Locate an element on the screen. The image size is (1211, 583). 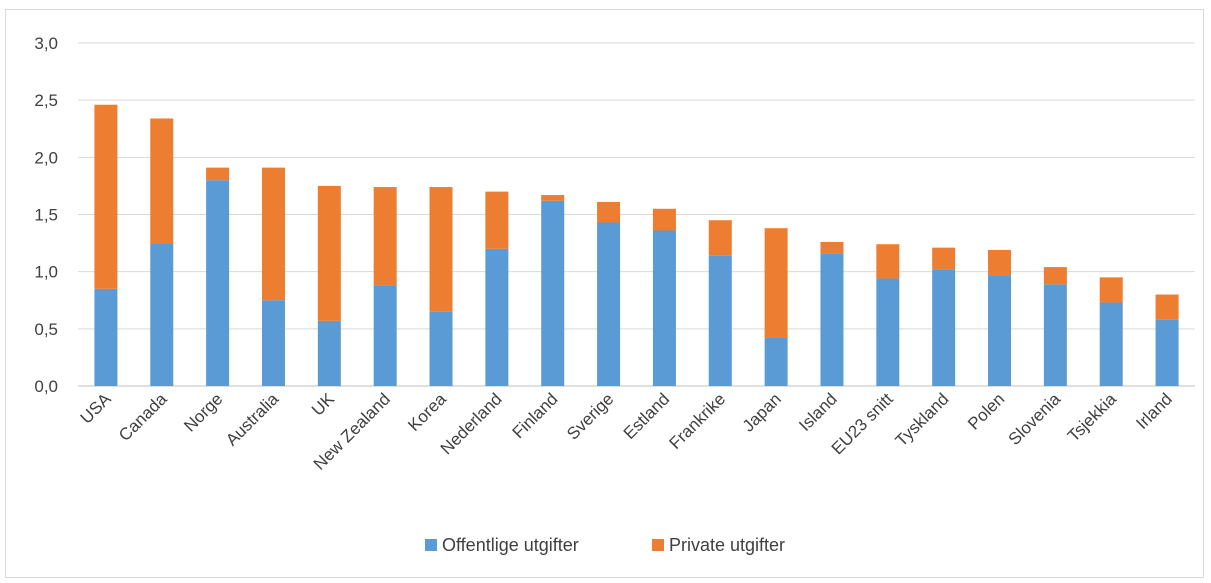
x-tick-label: Norge is located at coordinates (203, 412).